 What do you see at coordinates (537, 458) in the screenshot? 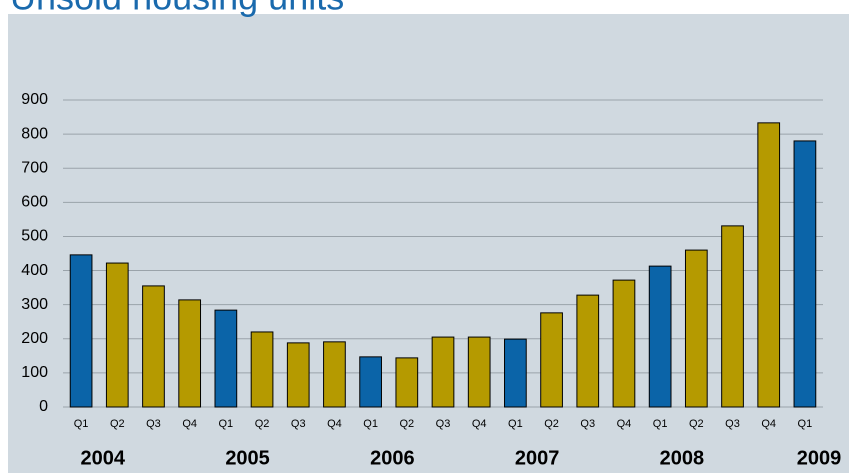
I see `year-label: 2007` at bounding box center [537, 458].